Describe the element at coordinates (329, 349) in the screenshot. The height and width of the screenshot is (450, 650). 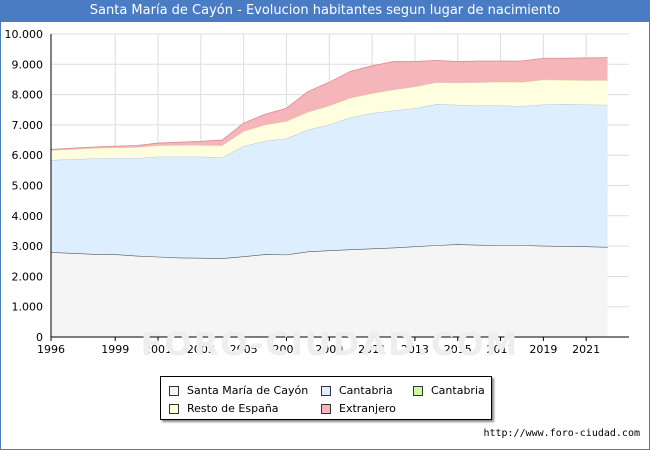
I see `x-tick-label: 2009` at that location.